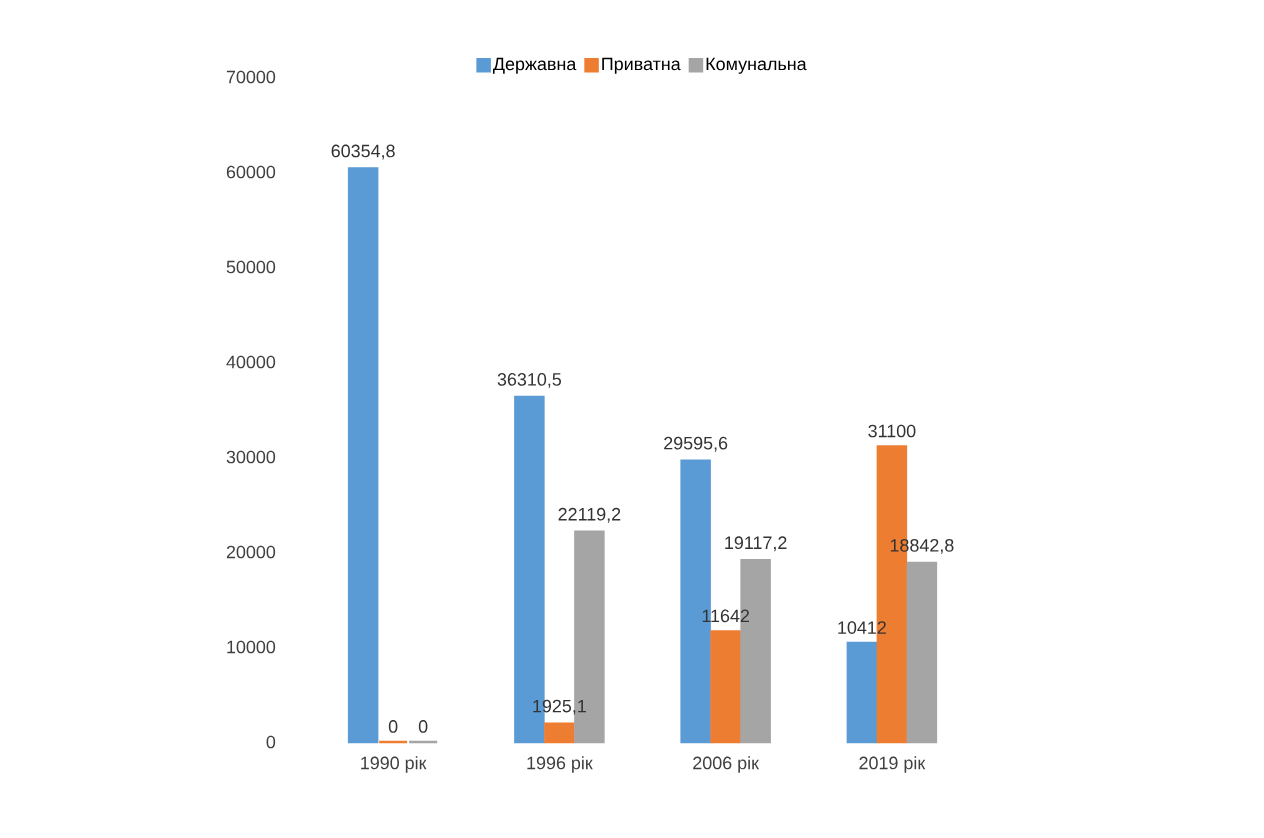 This screenshot has width=1264, height=838. What do you see at coordinates (529, 380) in the screenshot?
I see `data-label: 36310,5` at bounding box center [529, 380].